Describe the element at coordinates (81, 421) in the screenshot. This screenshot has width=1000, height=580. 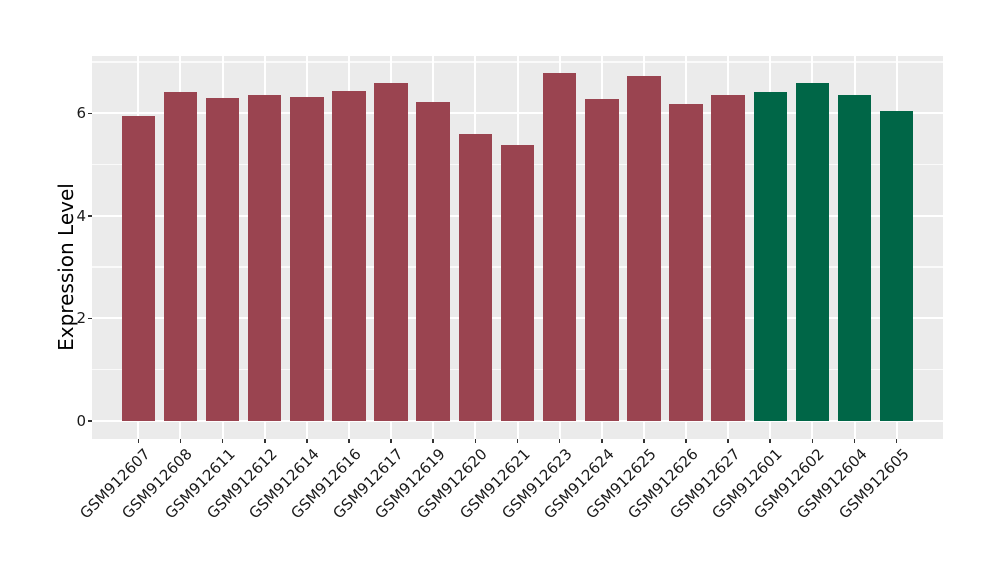
I see `y-tick-label: 0` at that location.